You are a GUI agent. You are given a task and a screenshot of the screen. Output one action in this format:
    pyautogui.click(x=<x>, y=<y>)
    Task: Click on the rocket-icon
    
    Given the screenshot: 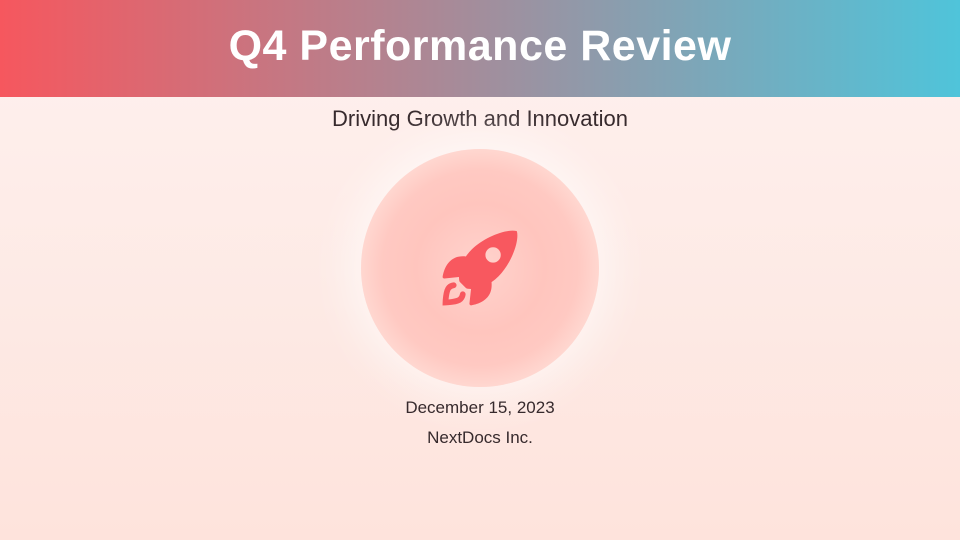 What is the action you would take?
    pyautogui.click(x=480, y=268)
    